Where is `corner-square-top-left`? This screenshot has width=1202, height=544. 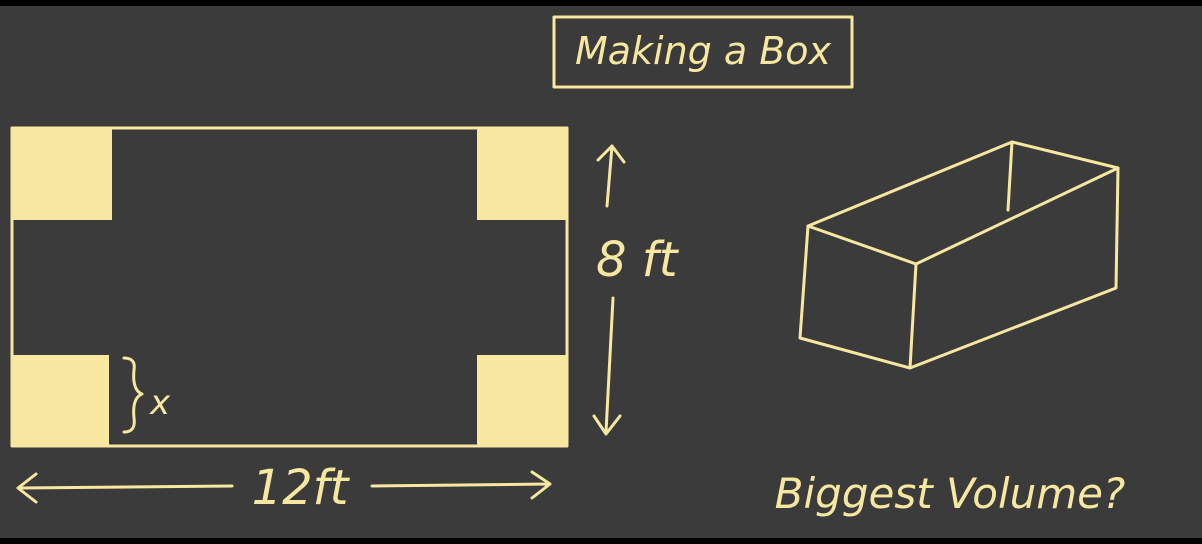
corner-square-top-left is located at coordinates (62, 174).